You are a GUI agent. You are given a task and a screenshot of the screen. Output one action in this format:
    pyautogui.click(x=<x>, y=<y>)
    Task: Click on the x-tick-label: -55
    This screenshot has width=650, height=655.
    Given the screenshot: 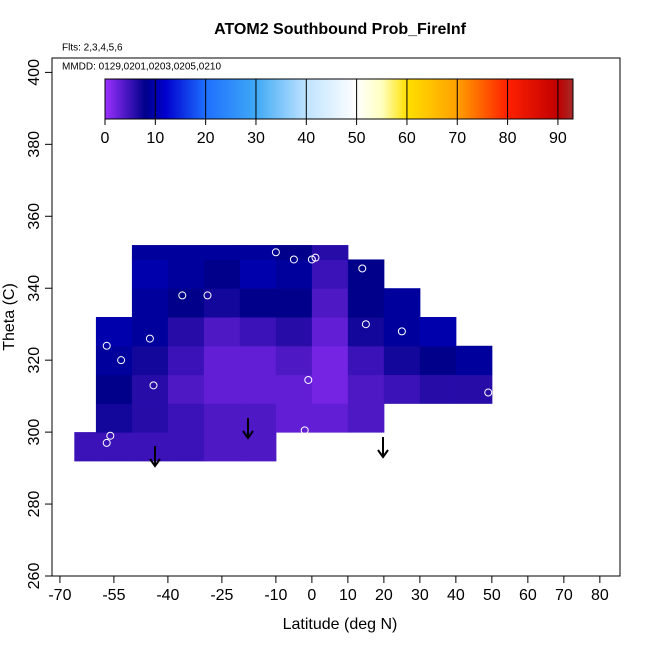 What is the action you would take?
    pyautogui.click(x=113, y=595)
    